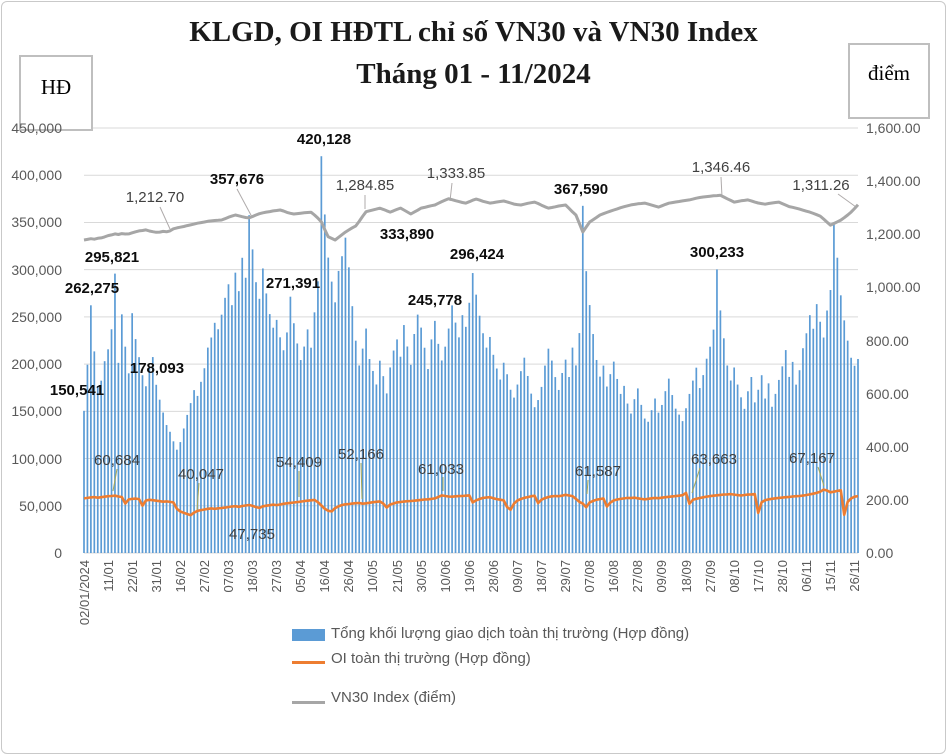 This screenshot has width=947, height=755. Describe the element at coordinates (734, 576) in the screenshot. I see `x-axis-tick: 08/10` at that location.